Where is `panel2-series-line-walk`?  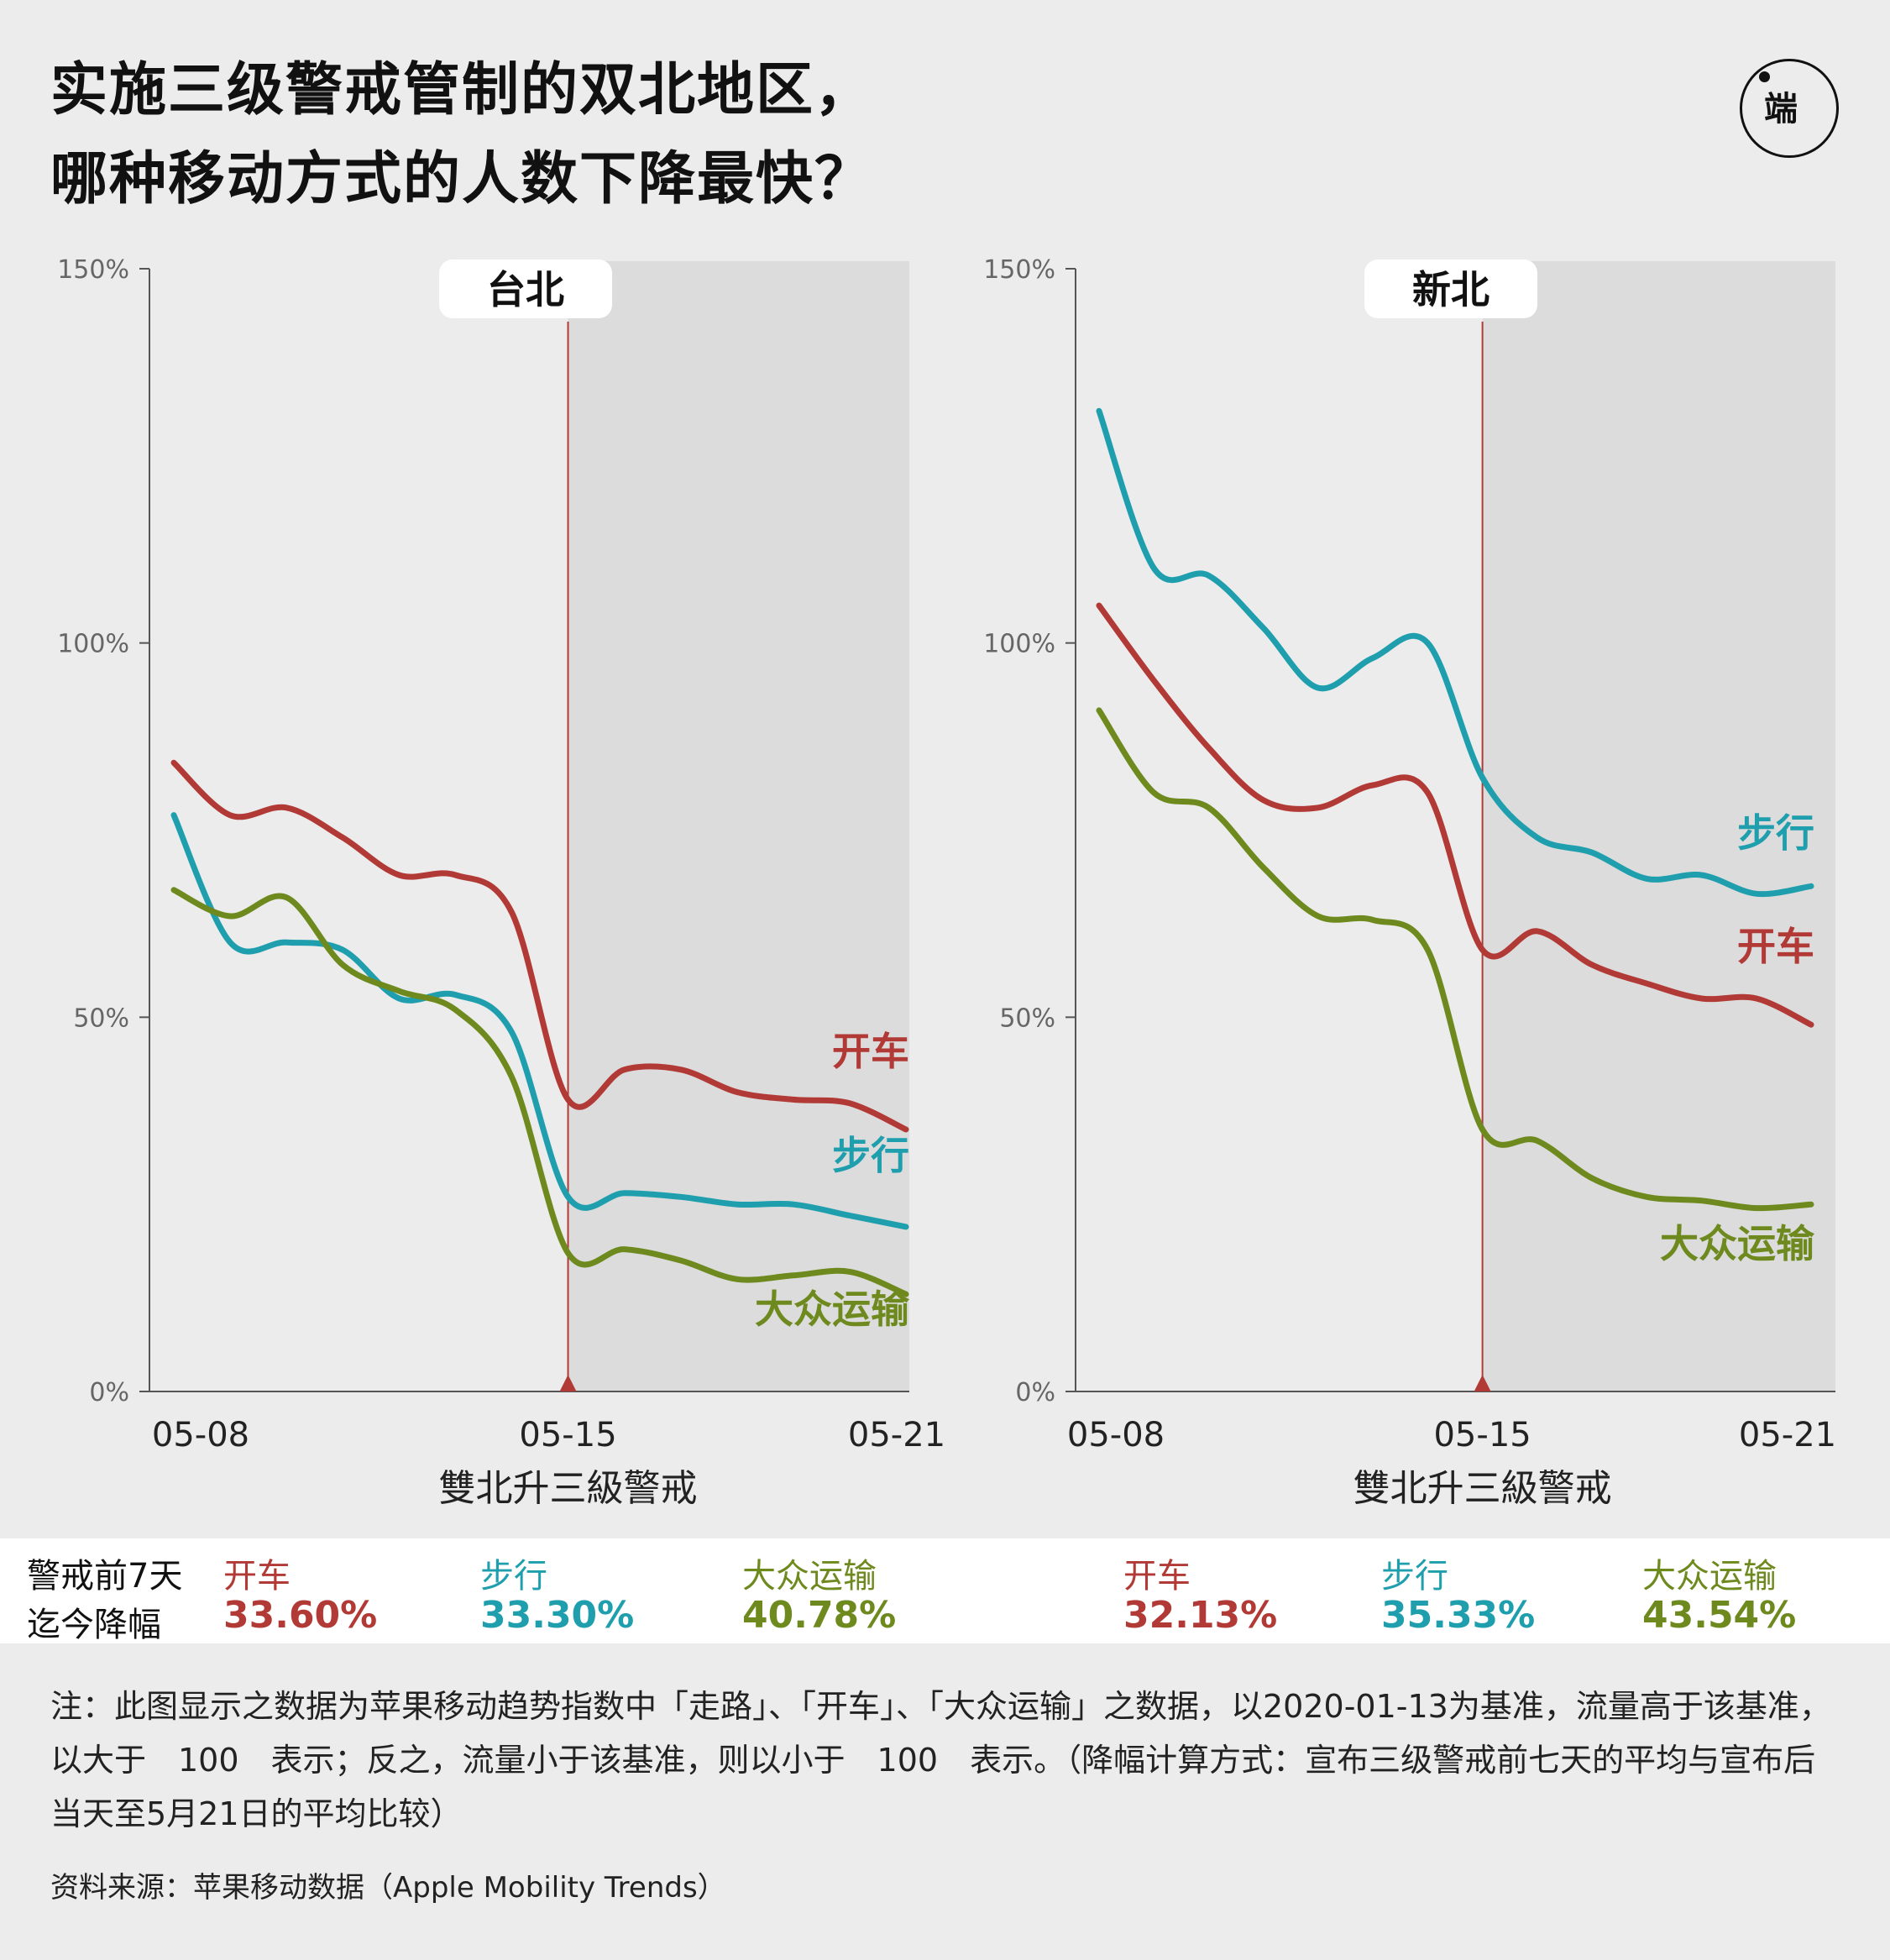
panel2-series-line-walk is located at coordinates (1455, 652).